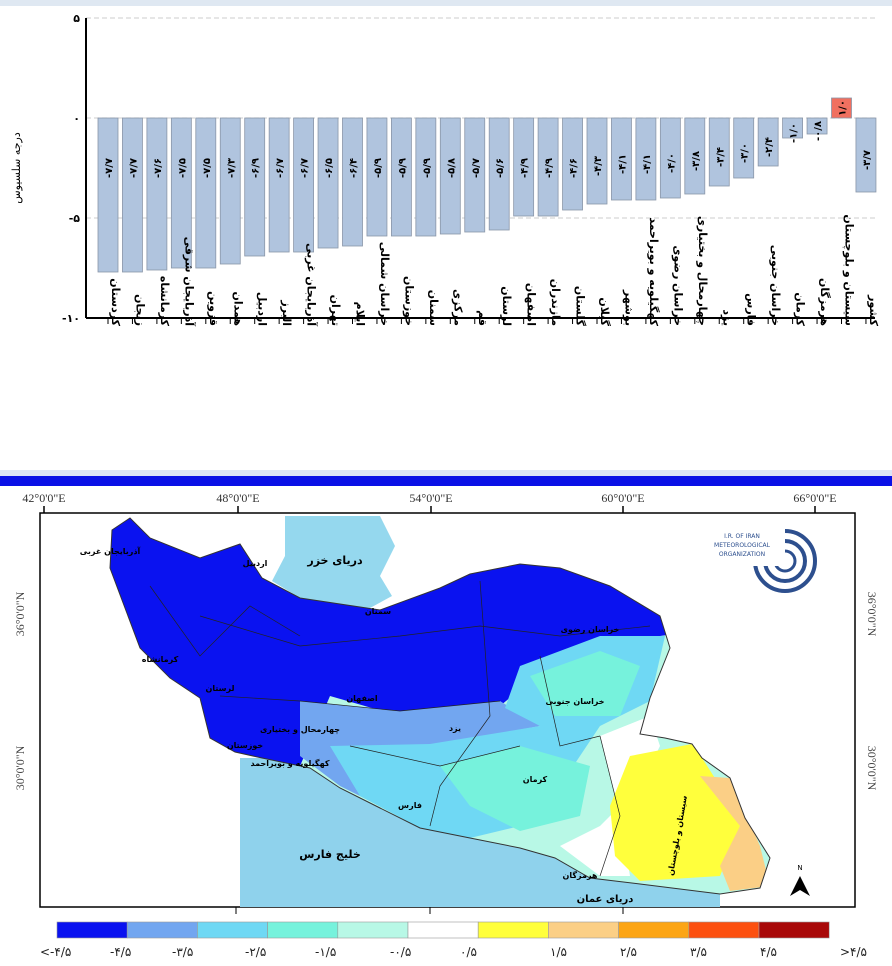  Describe the element at coordinates (574, 701) in the screenshot. I see `province-label: خراسان جنوبی` at that location.